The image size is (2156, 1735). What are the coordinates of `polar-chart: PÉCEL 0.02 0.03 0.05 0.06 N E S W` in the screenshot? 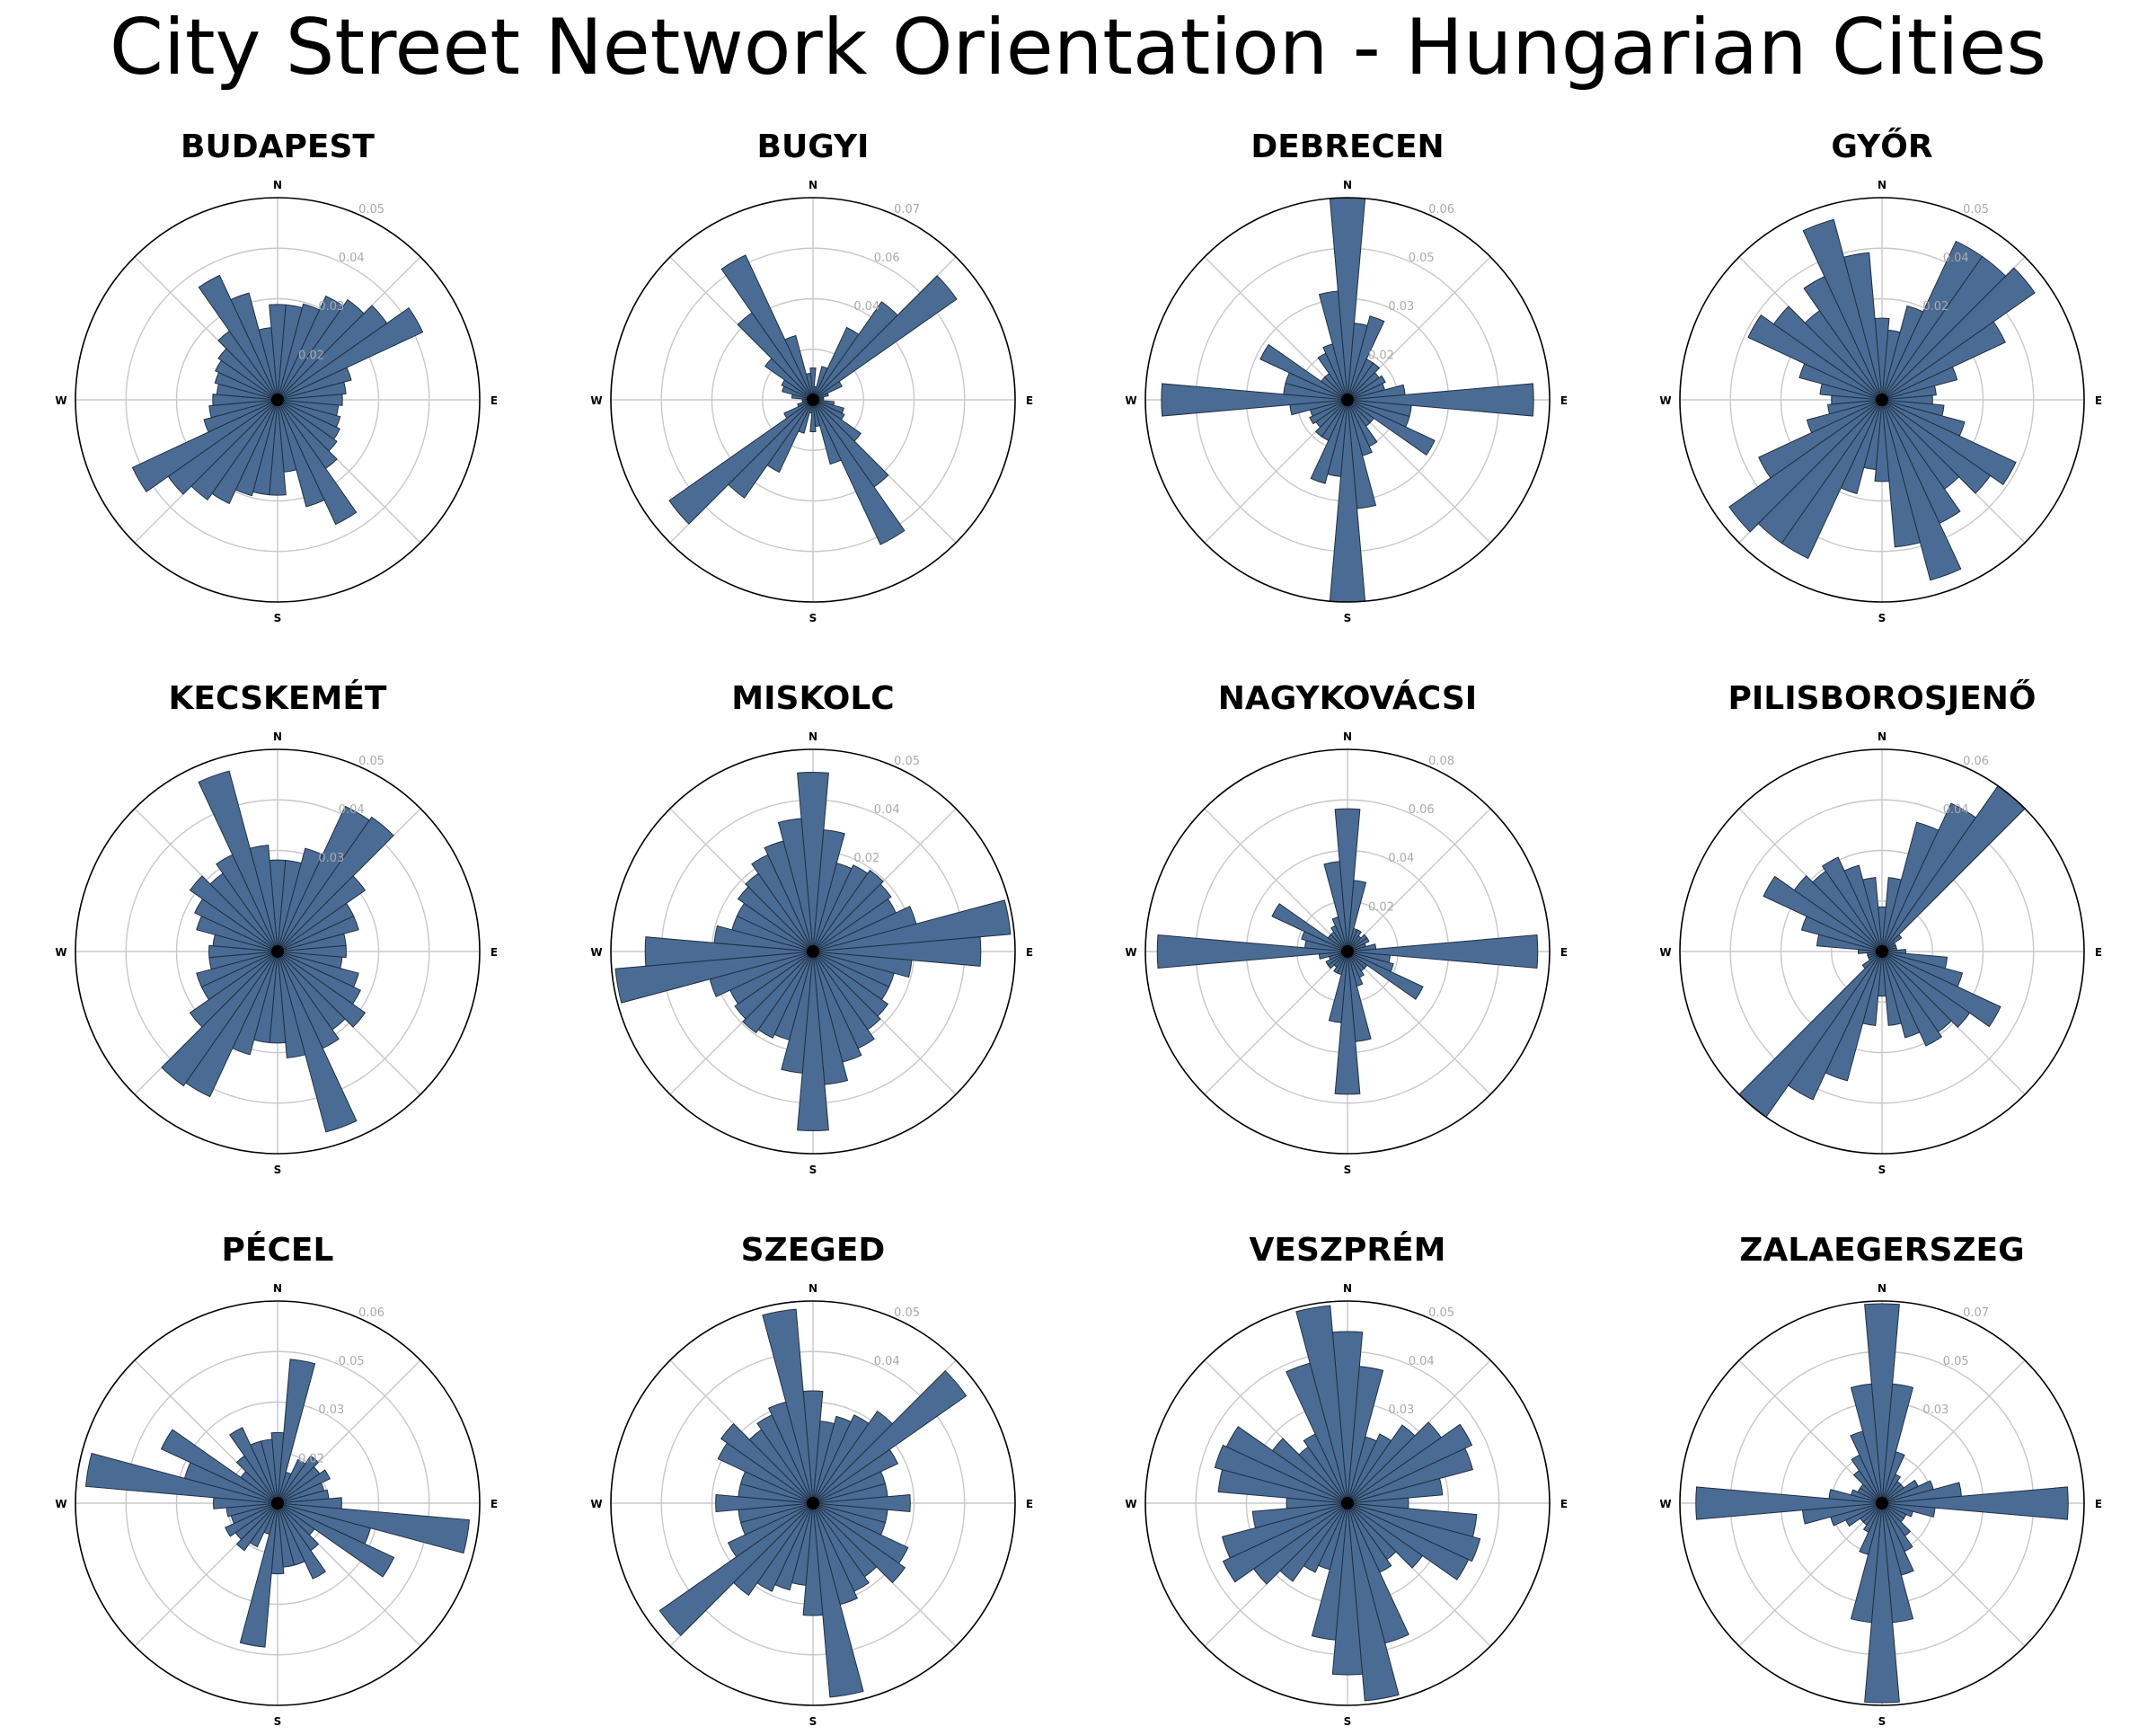 It's located at (276, 1479).